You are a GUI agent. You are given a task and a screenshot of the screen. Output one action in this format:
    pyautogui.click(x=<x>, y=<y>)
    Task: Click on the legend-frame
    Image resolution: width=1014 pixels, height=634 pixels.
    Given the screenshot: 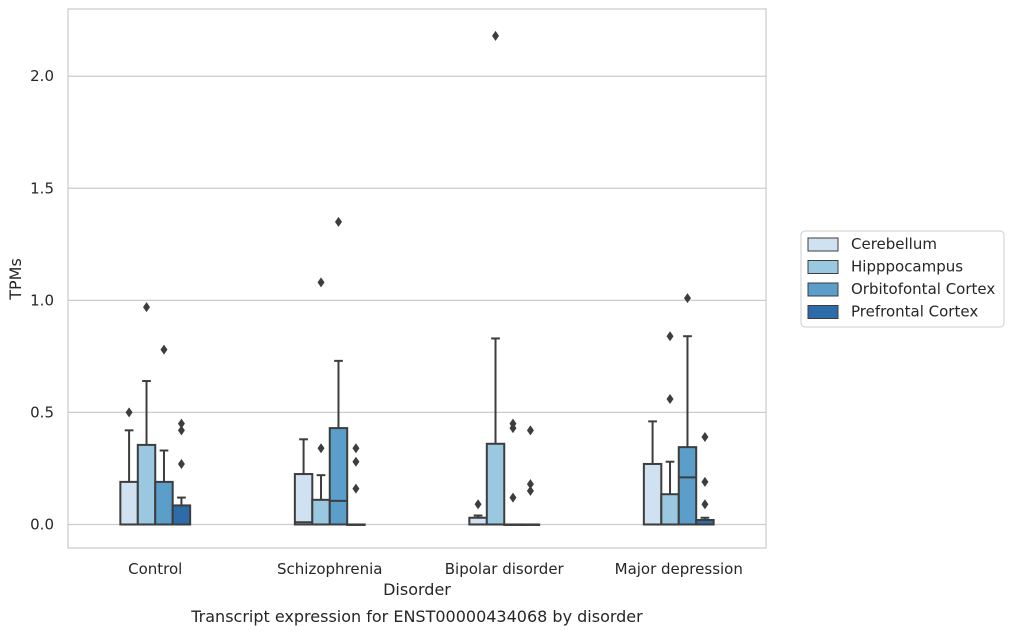 What is the action you would take?
    pyautogui.click(x=902, y=279)
    